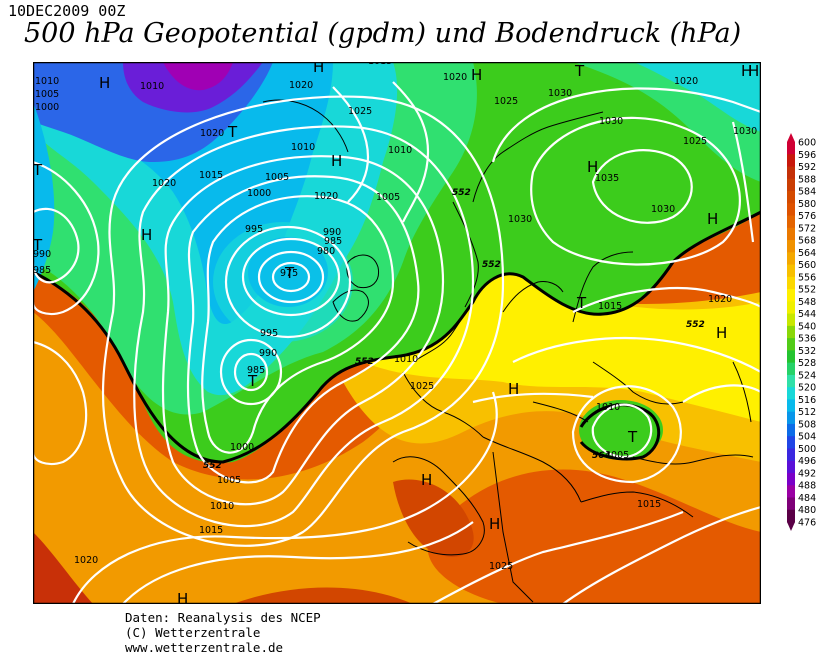 Image resolution: width=832 pixels, height=668 pixels. Describe the element at coordinates (198, 76) in the screenshot. I see `height-field-purple` at that location.